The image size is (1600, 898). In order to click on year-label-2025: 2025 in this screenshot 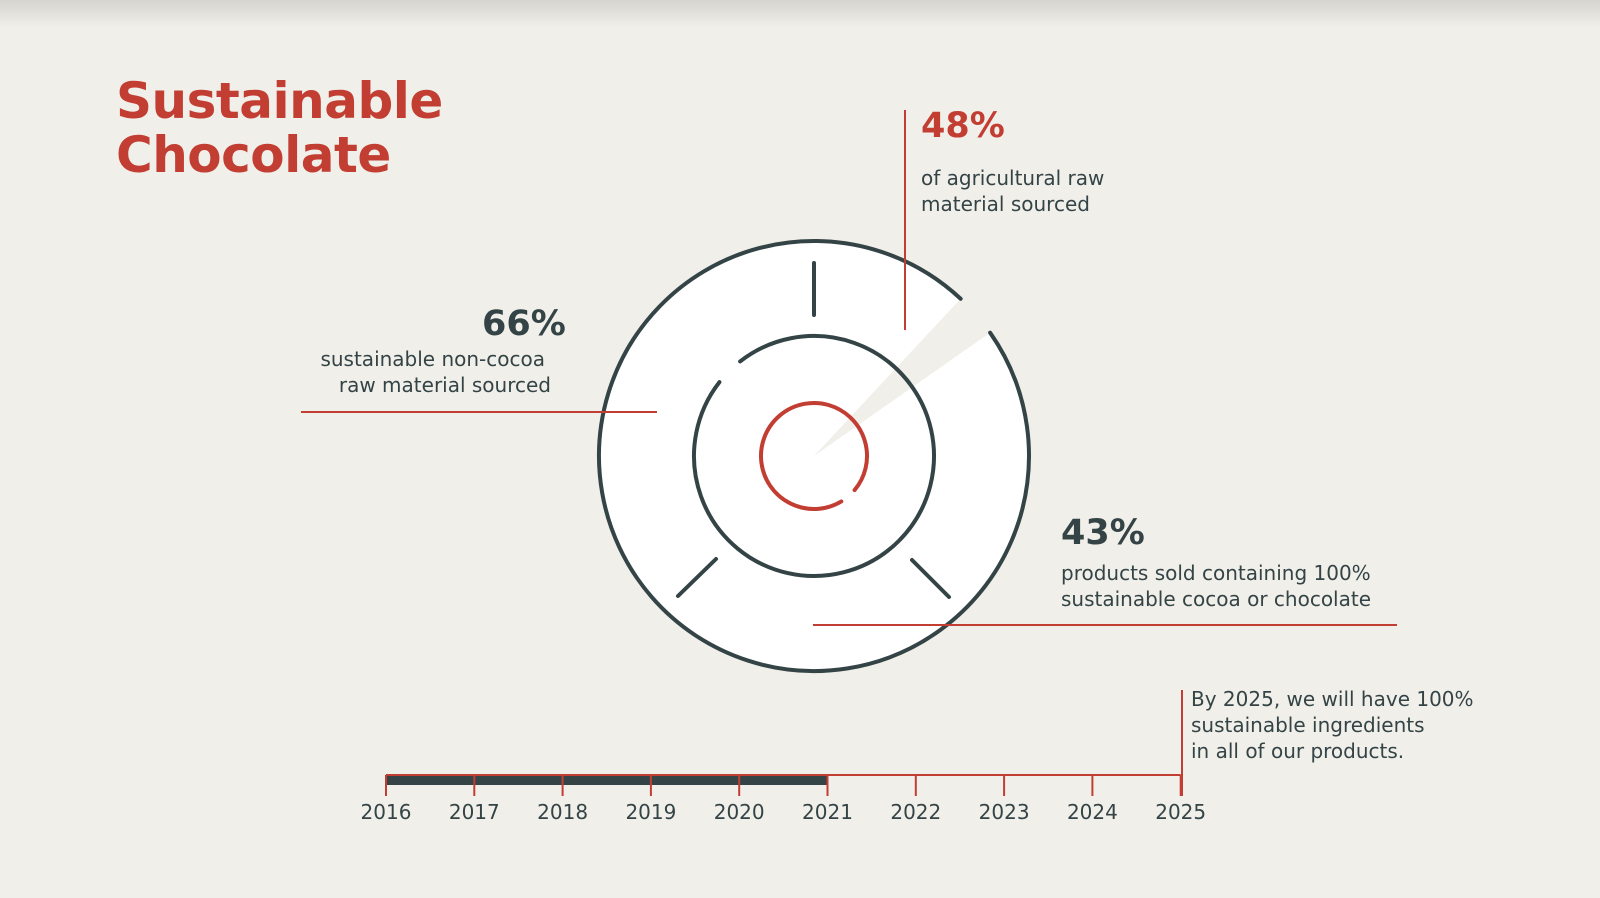, I will do `click(1181, 812)`.